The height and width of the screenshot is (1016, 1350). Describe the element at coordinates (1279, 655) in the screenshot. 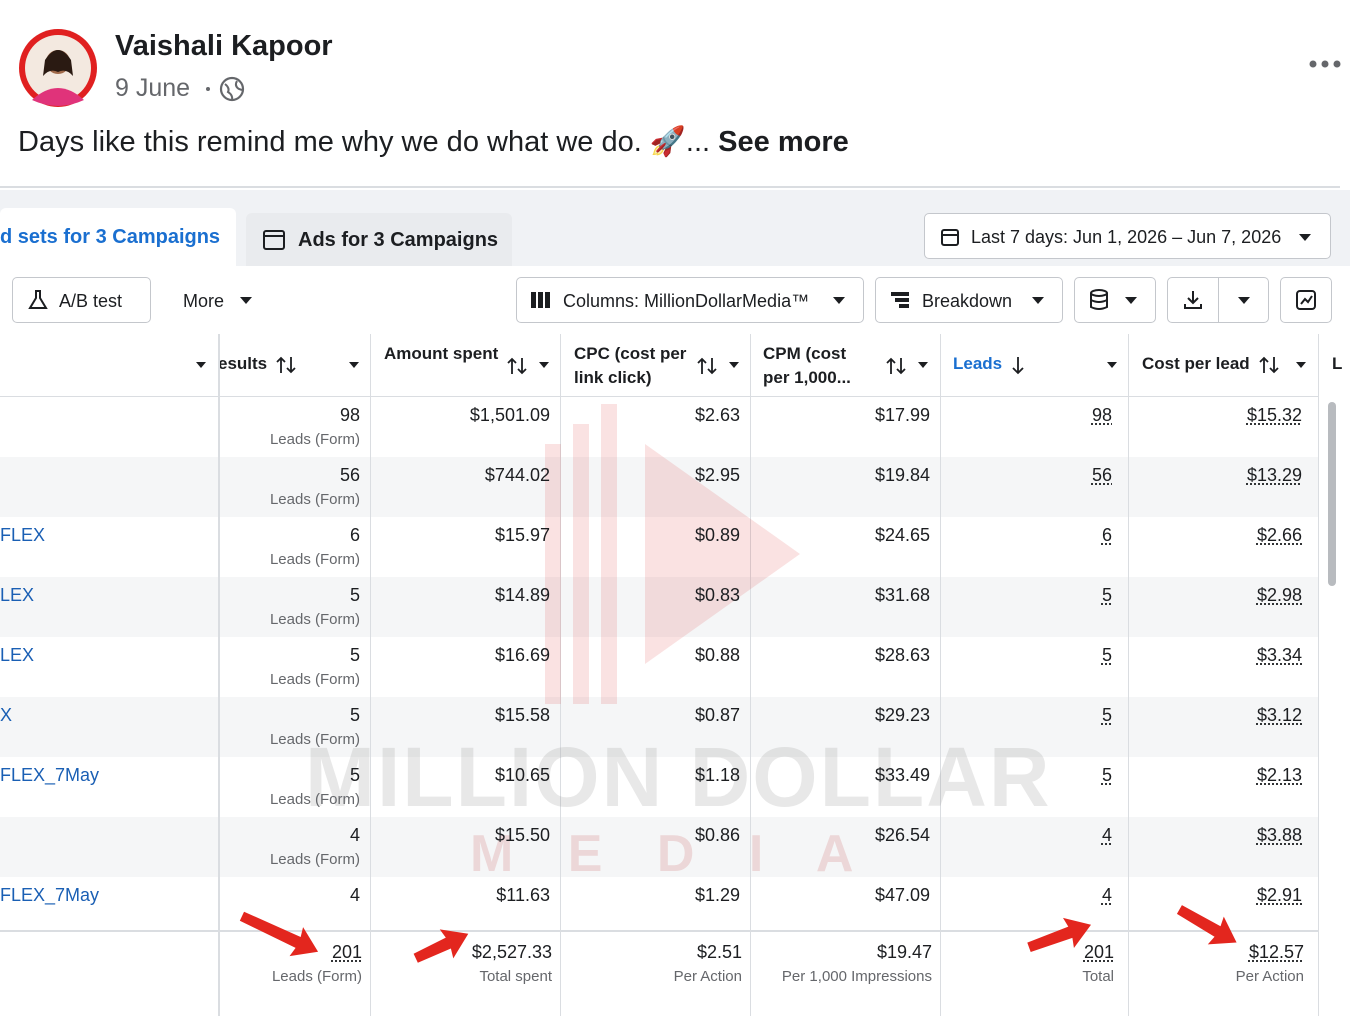

I see `cell-value: $3.34` at that location.